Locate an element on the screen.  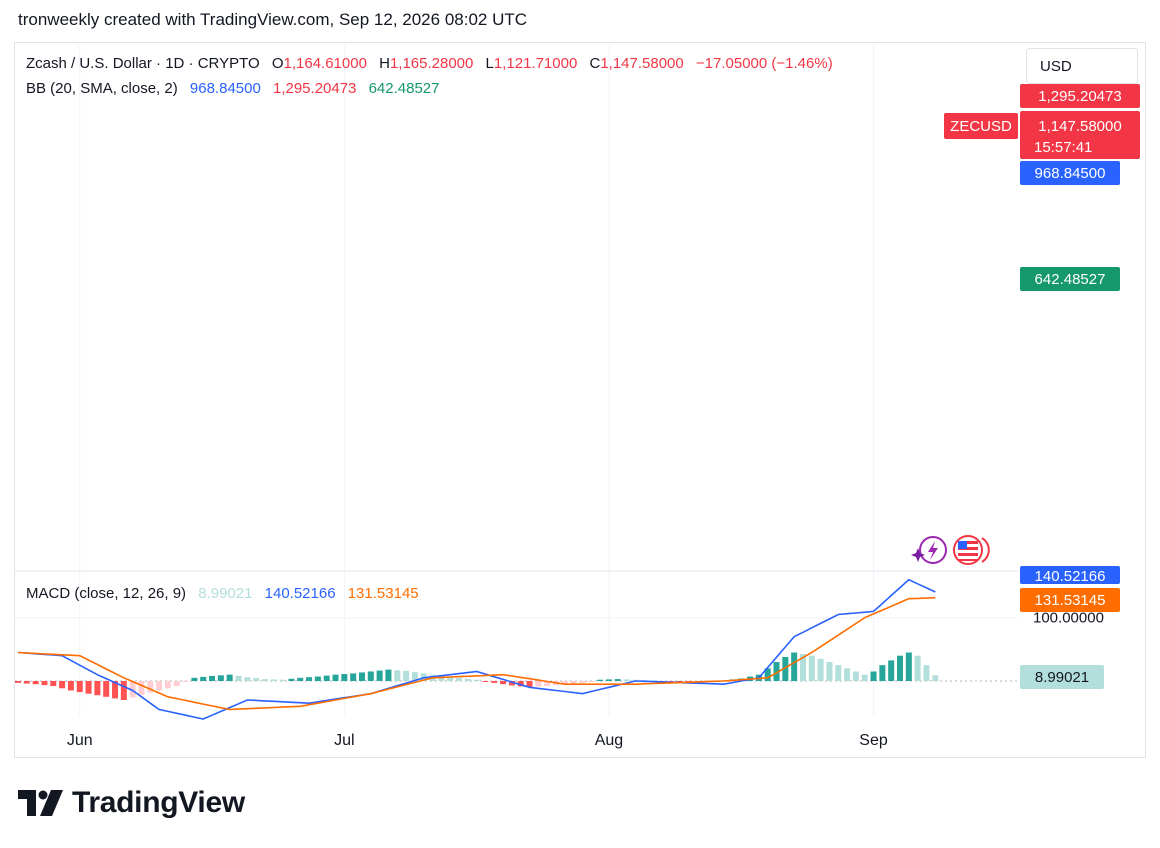
macd-tick-label: 100.00000 is located at coordinates (1068, 618).